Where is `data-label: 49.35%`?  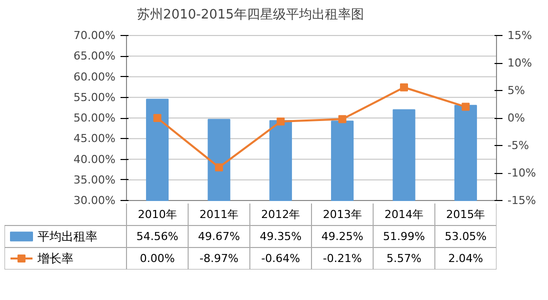
data-label: 49.35% is located at coordinates (281, 236).